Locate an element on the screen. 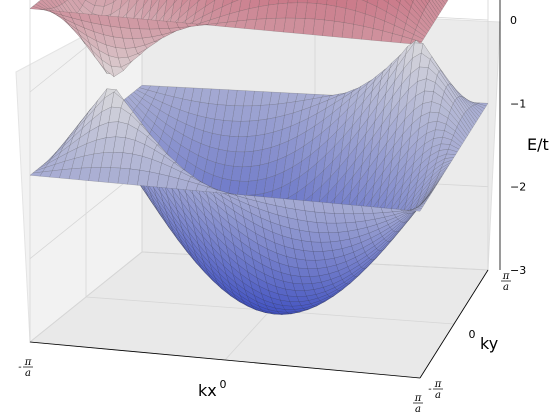 The image size is (554, 412). y-tick-label: πa is located at coordinates (506, 282).